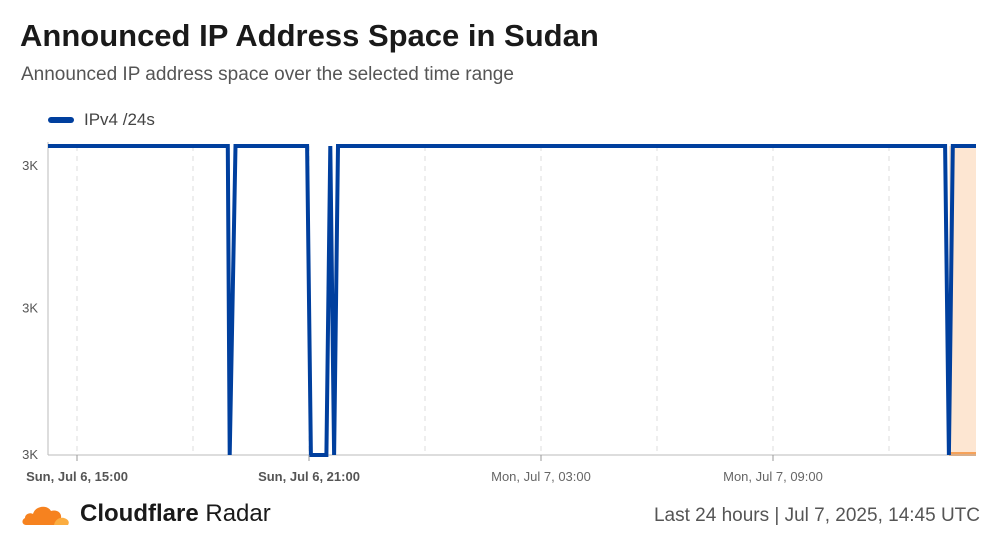  What do you see at coordinates (45, 515) in the screenshot?
I see `cloudflare-cloud-icon` at bounding box center [45, 515].